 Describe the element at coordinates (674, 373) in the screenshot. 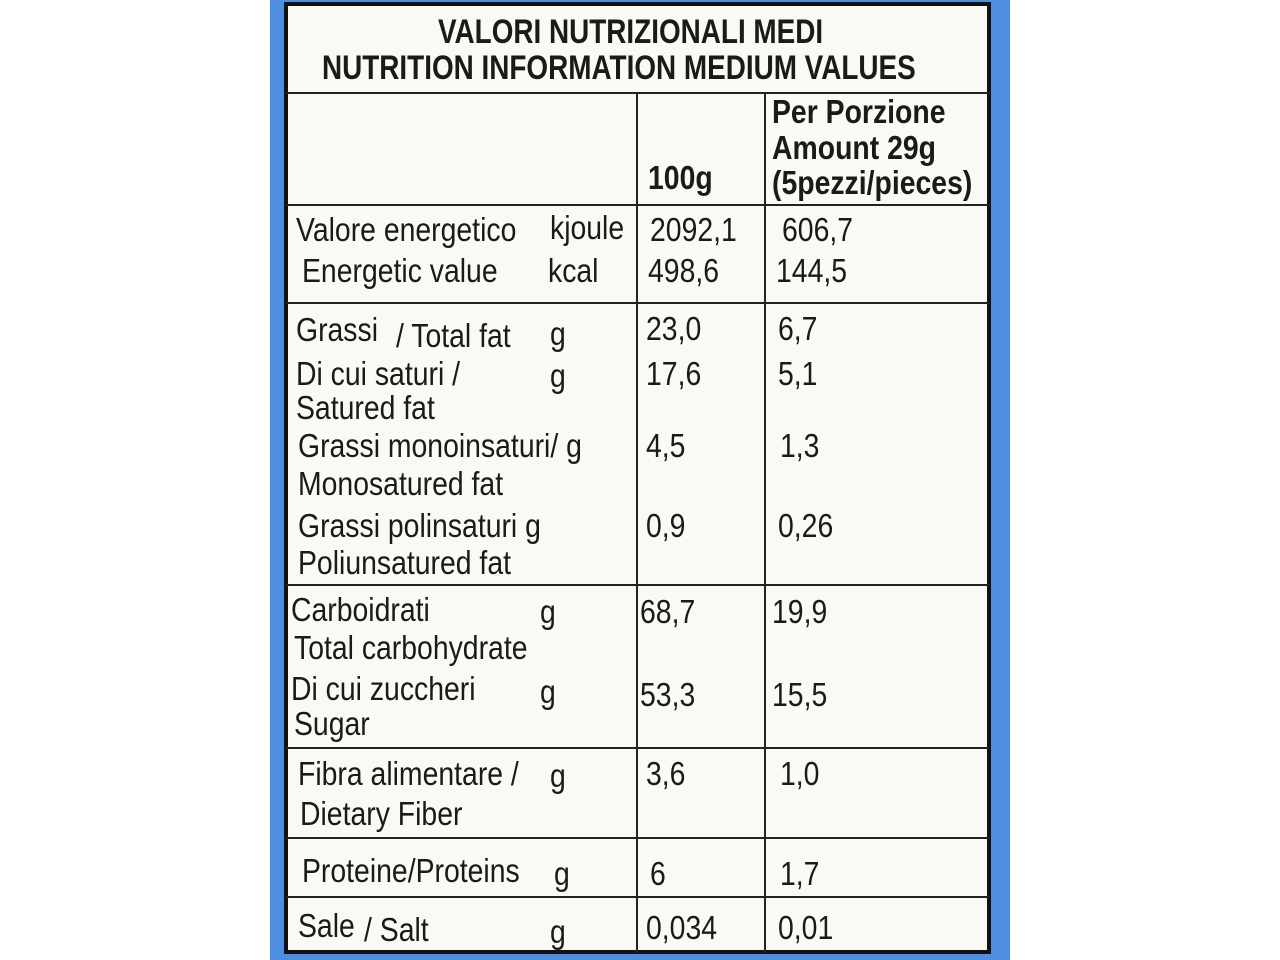

I see `sat-100g: 17,6` at that location.